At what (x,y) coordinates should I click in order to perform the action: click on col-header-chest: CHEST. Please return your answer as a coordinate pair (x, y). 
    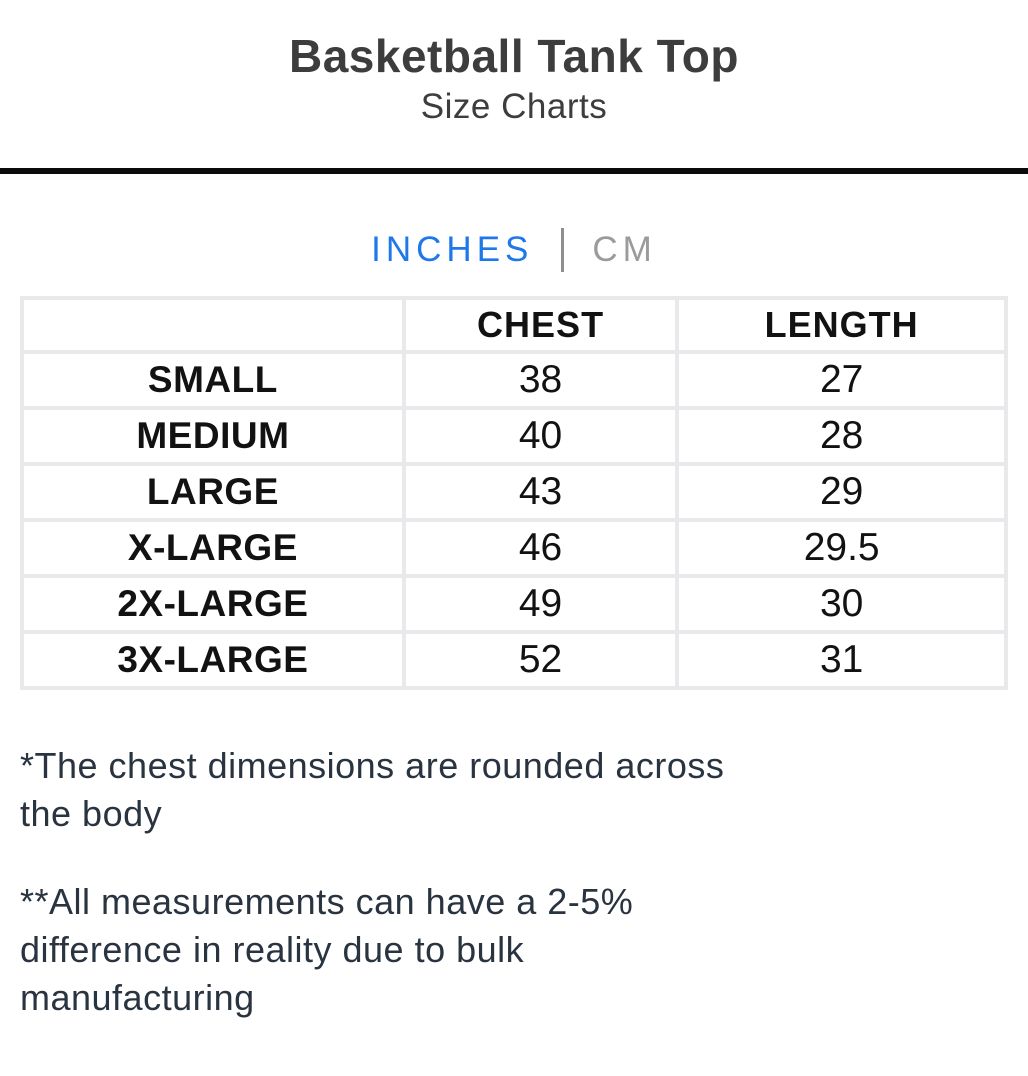
    Looking at the image, I should click on (540, 325).